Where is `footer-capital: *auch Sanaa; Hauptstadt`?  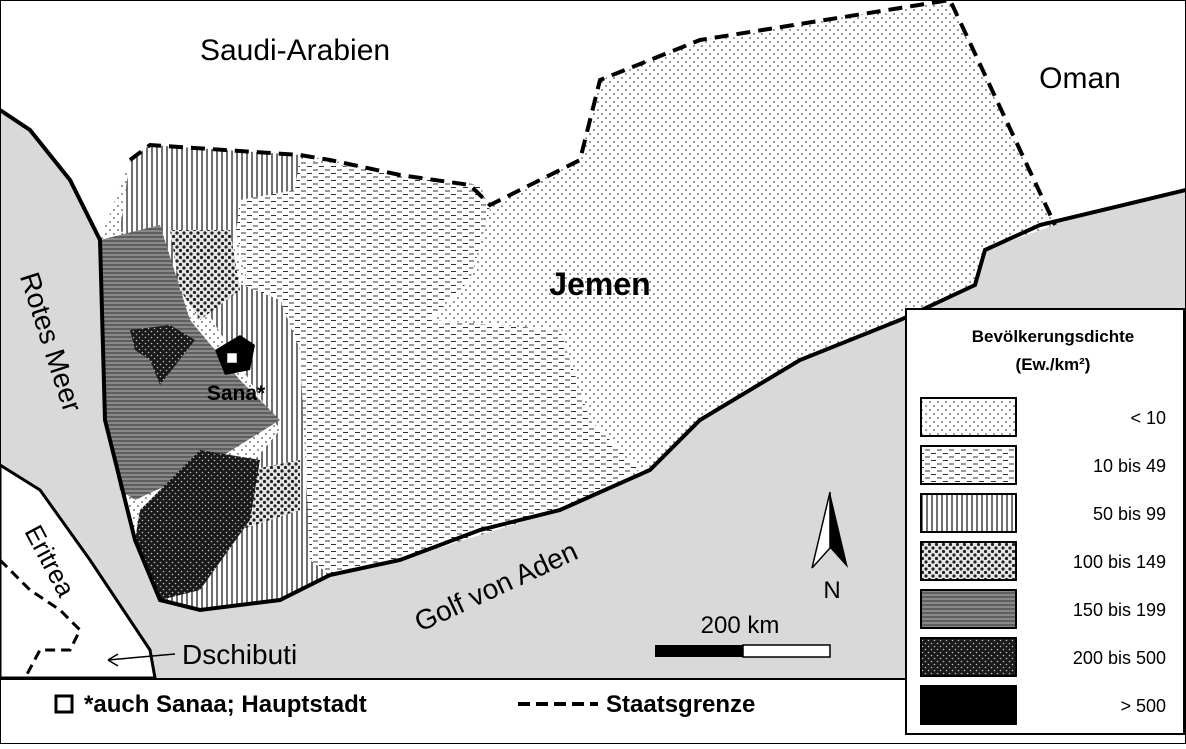
footer-capital: *auch Sanaa; Hauptstadt is located at coordinates (225, 704).